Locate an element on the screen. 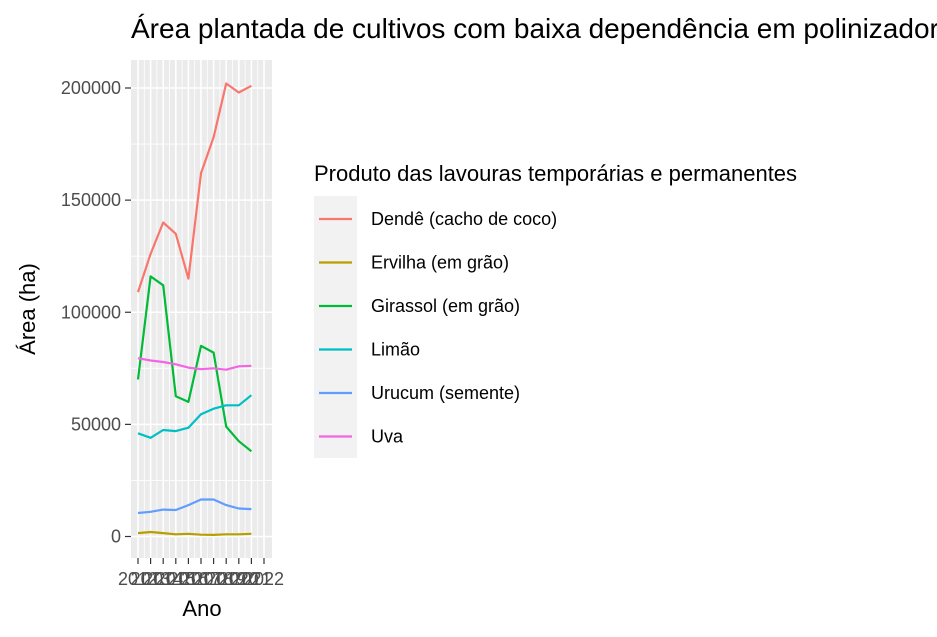  y-tick-label: 100000 is located at coordinates (91, 312).